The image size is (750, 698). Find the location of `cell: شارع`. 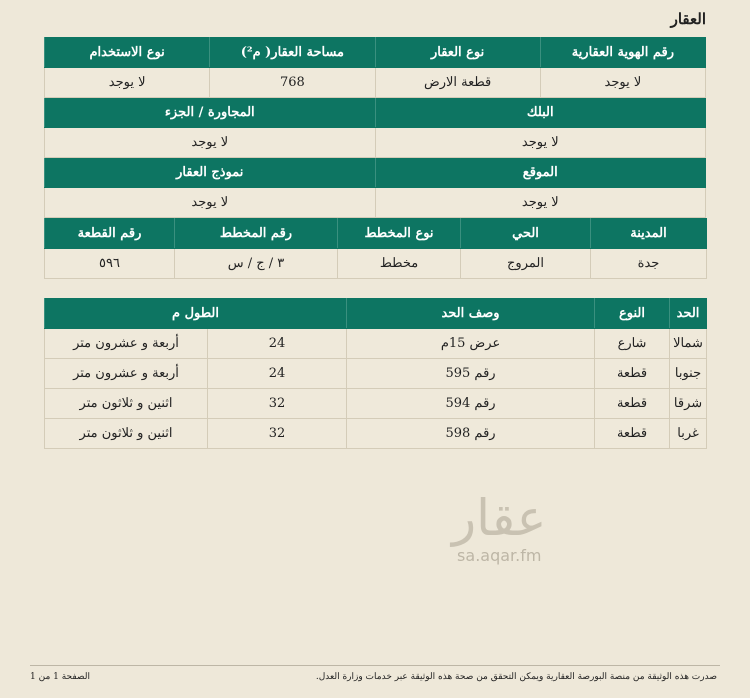

cell: شارع is located at coordinates (632, 343).